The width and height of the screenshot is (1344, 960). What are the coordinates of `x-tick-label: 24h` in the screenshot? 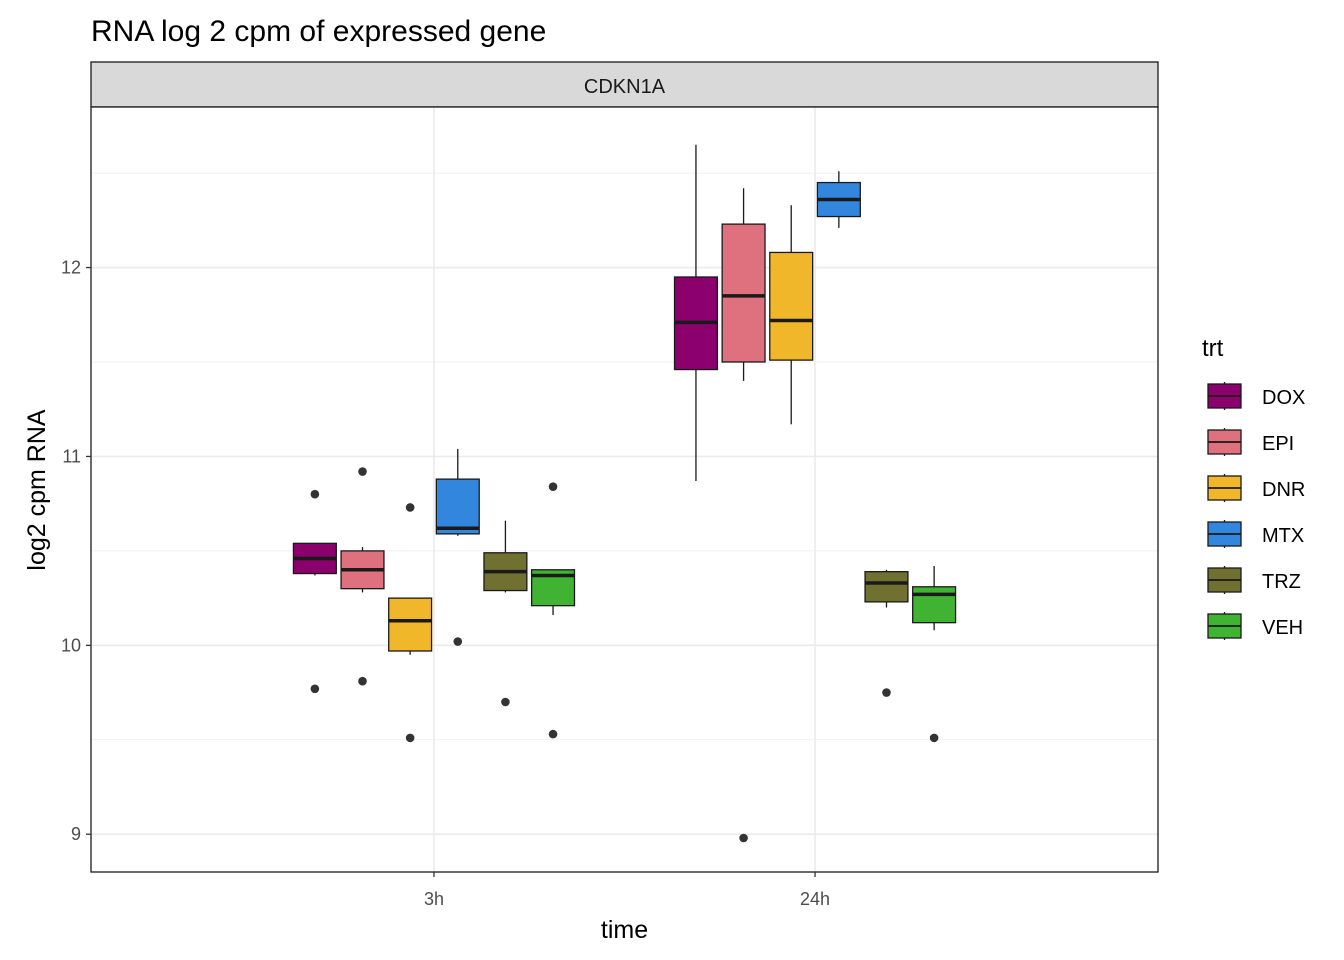 It's located at (815, 899).